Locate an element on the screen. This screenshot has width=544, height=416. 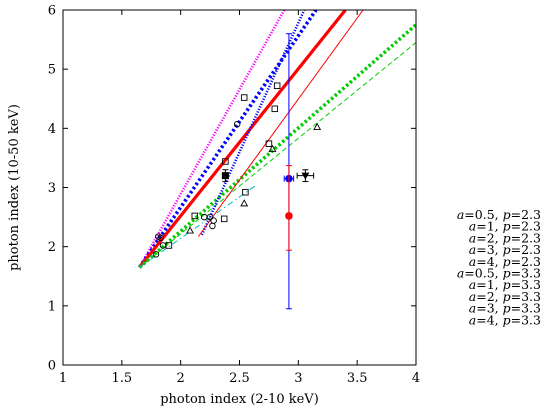
legend-label-3: a=3, p=2.3 is located at coordinates (505, 249).